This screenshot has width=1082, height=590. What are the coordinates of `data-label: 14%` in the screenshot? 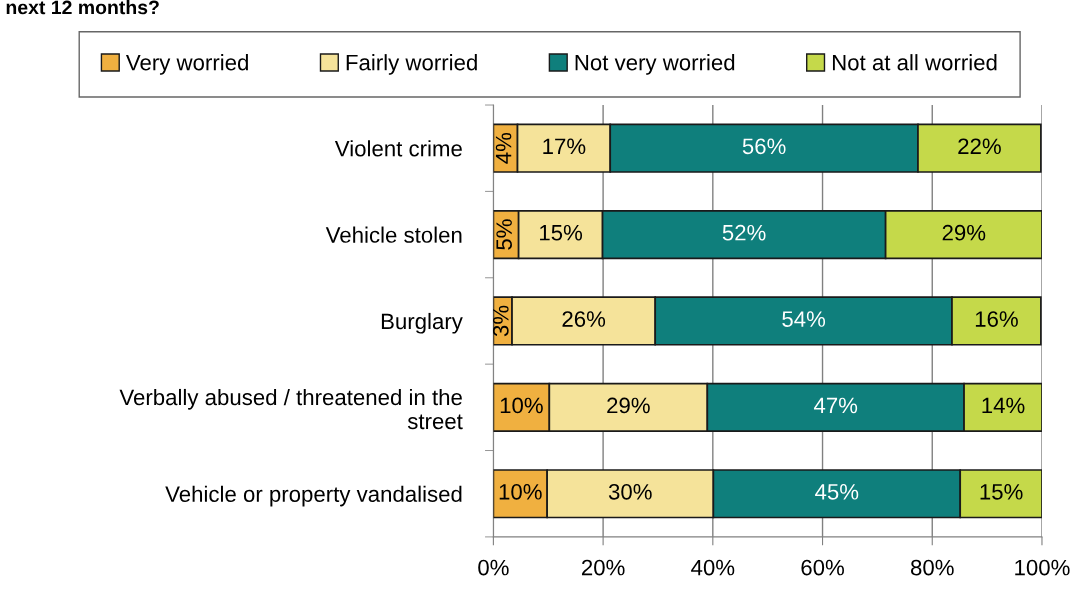 It's located at (1003, 405).